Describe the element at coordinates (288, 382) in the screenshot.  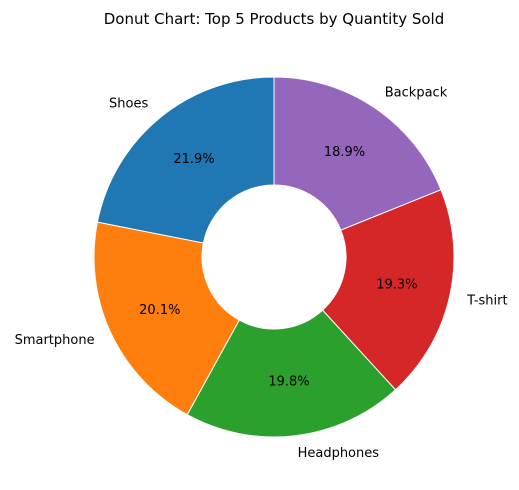
I see `percent-label-headphones: 19.8%` at that location.